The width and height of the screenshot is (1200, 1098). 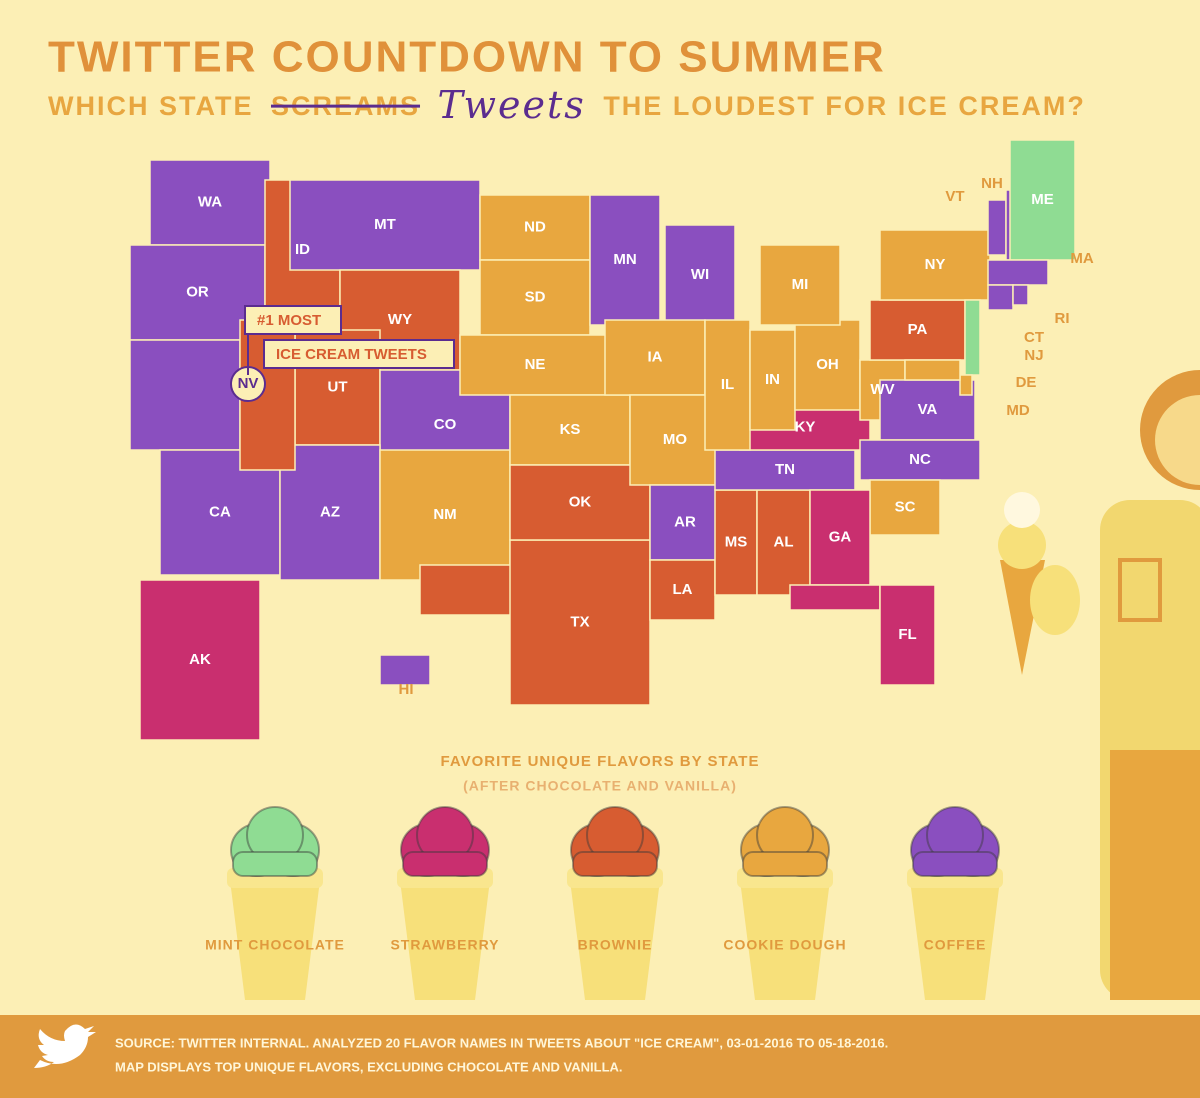 I want to click on state-label: GA, so click(x=840, y=536).